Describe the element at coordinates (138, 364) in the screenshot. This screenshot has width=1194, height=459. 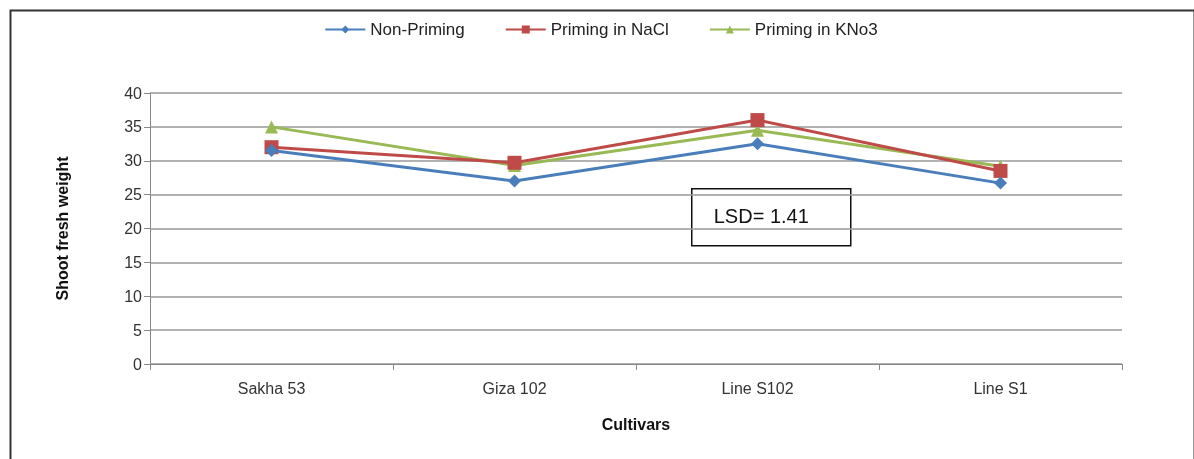
I see `y-tick-label: 0` at that location.